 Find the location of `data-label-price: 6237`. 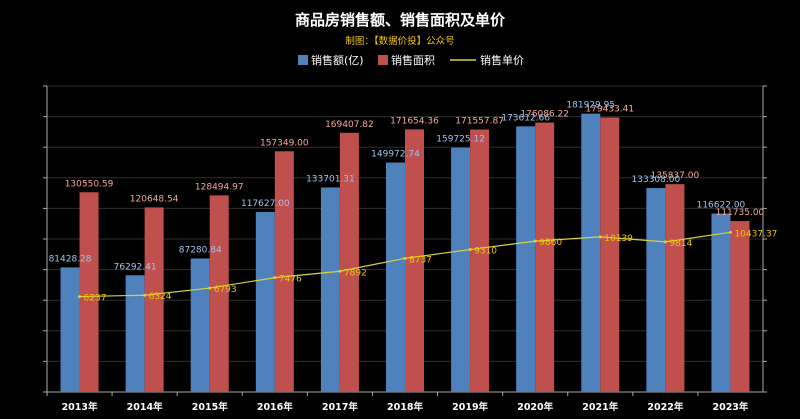

data-label-price: 6237 is located at coordinates (95, 299).